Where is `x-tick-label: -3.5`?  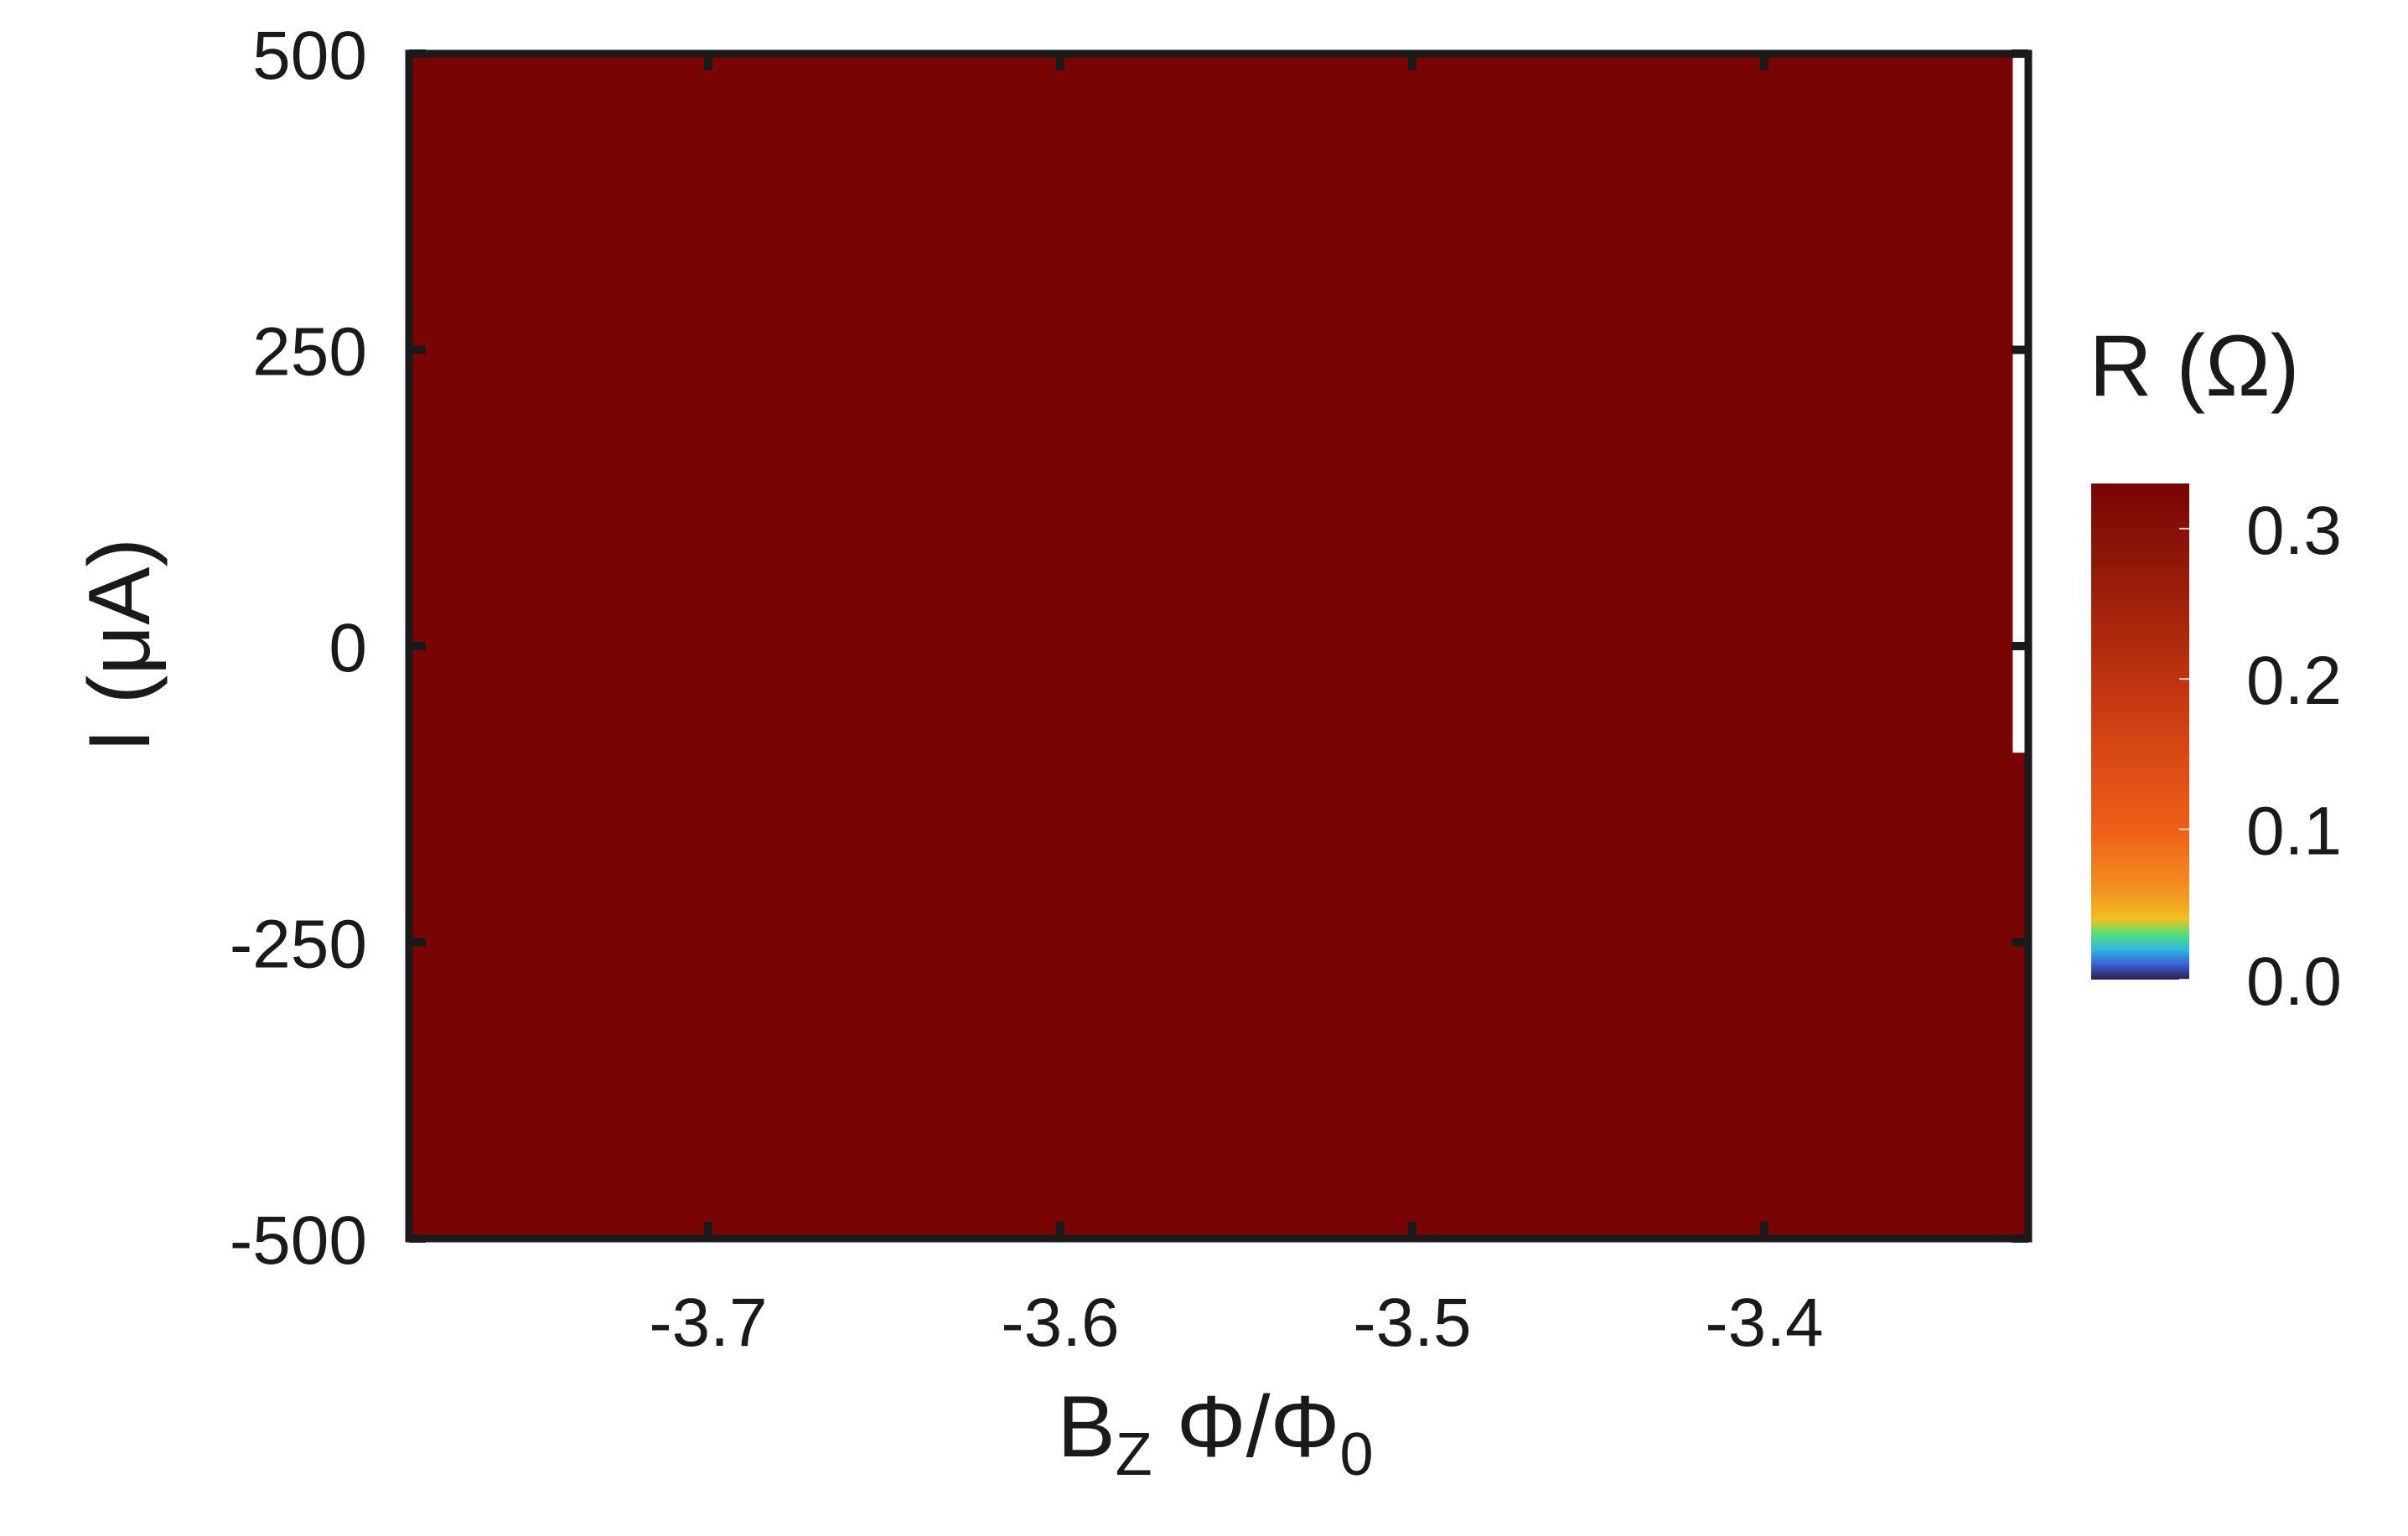 x-tick-label: -3.5 is located at coordinates (1412, 1323).